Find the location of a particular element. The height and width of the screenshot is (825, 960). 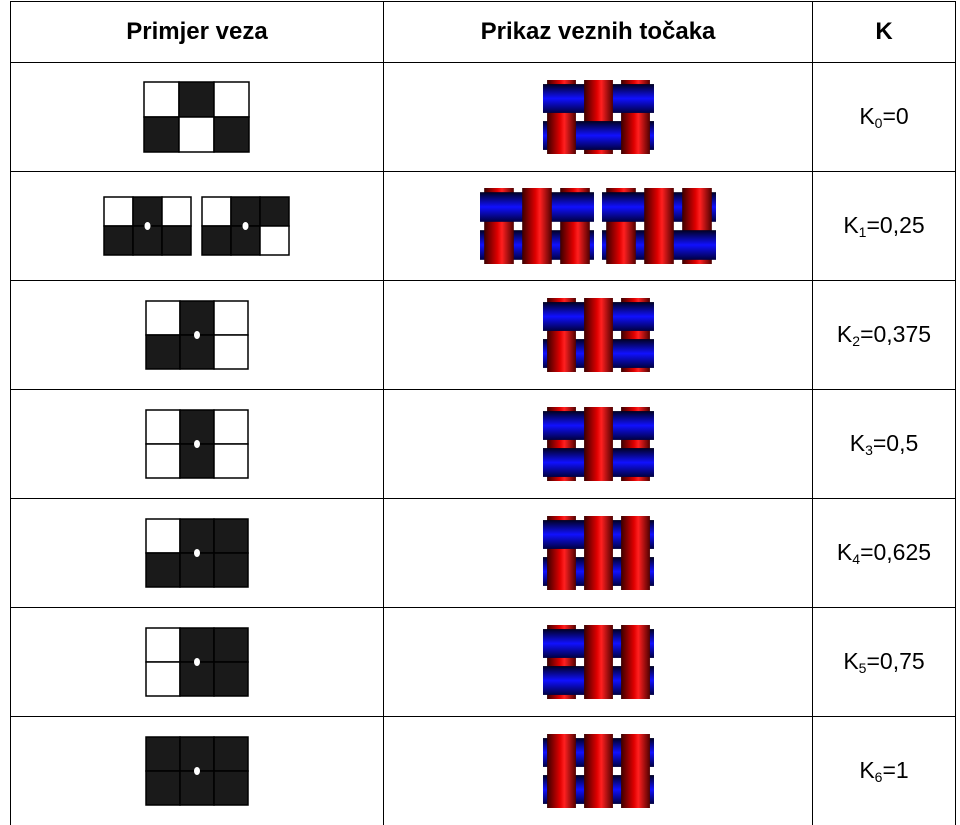

table-row: K6=1 is located at coordinates (483, 770).